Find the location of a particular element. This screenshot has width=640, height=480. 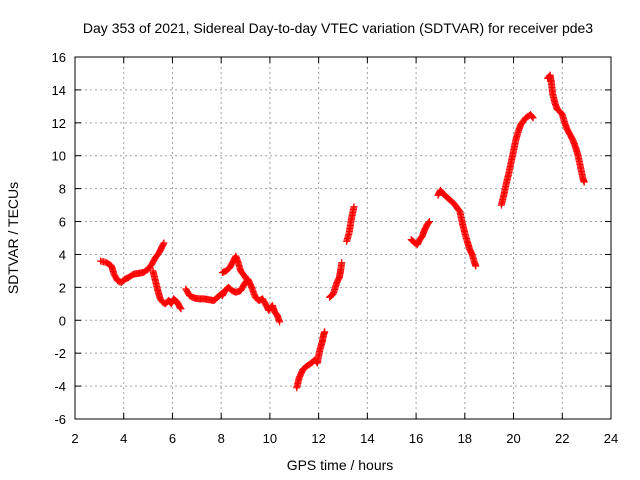

y-tick-label: -4 is located at coordinates (60, 386).